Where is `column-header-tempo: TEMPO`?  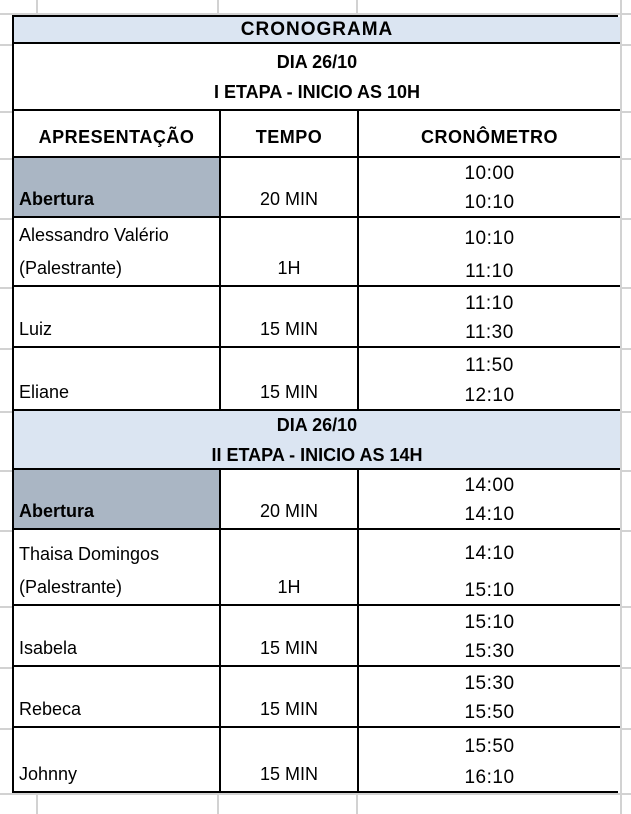
column-header-tempo: TEMPO is located at coordinates (290, 134).